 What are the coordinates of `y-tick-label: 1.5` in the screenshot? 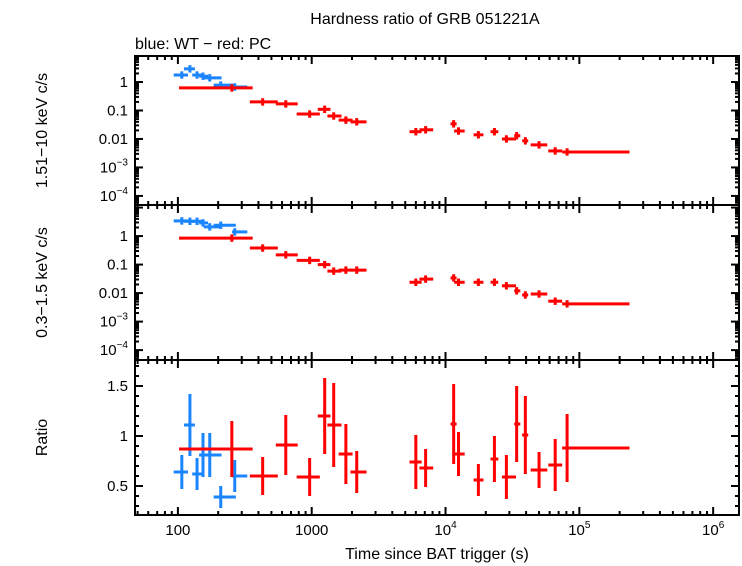 It's located at (117, 386).